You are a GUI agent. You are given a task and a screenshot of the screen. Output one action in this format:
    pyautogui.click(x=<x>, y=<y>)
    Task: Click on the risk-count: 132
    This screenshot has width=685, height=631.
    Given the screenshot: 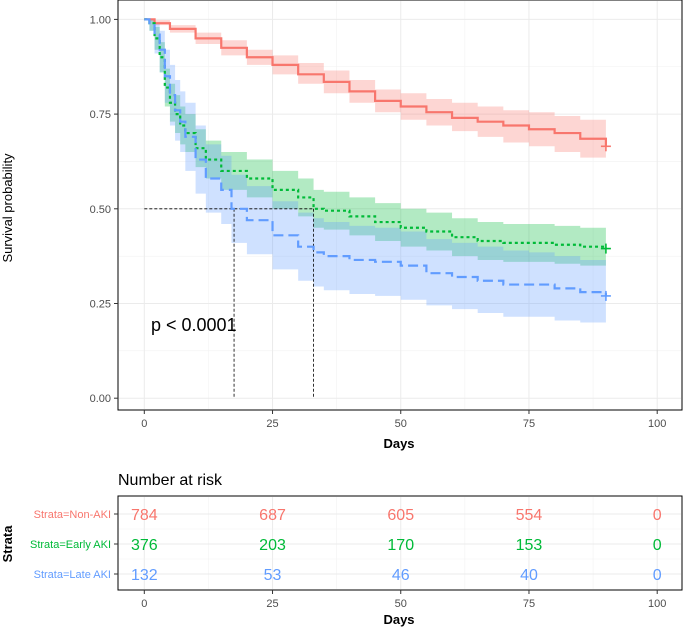 What is the action you would take?
    pyautogui.click(x=144, y=575)
    